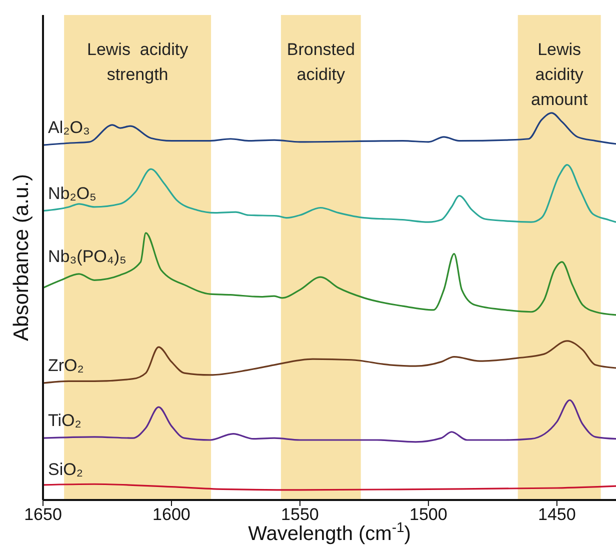 This screenshot has height=549, width=616. What do you see at coordinates (87, 256) in the screenshot?
I see `series-label: Nb₃(PO₄)₅` at bounding box center [87, 256].